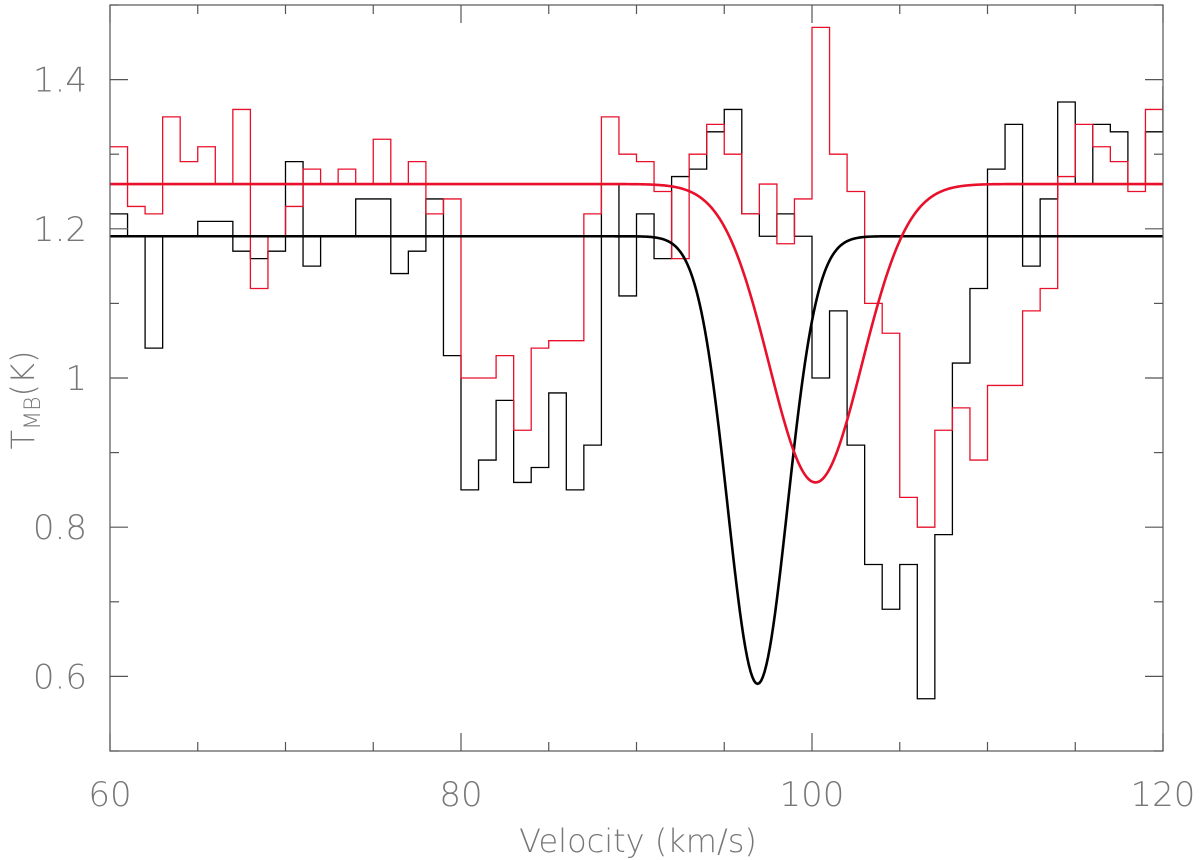  What do you see at coordinates (33, 413) in the screenshot?
I see `y-axis-title-subscript: MB` at bounding box center [33, 413].